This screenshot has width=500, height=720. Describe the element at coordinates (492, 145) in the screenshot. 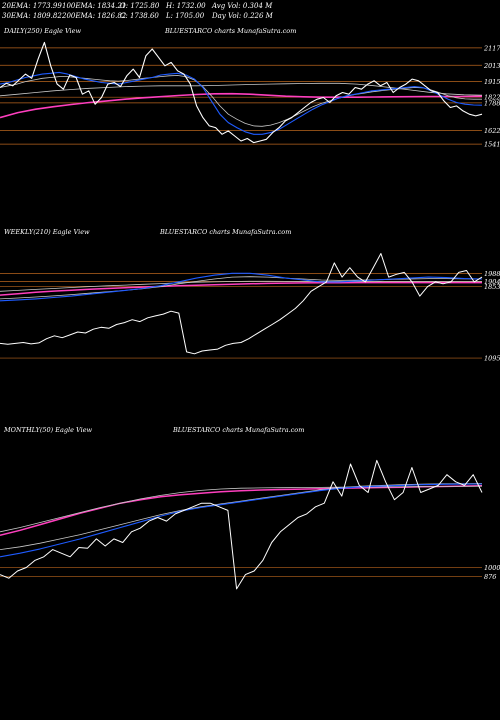

I see `daily-y-tick-label: 1541` at that location.